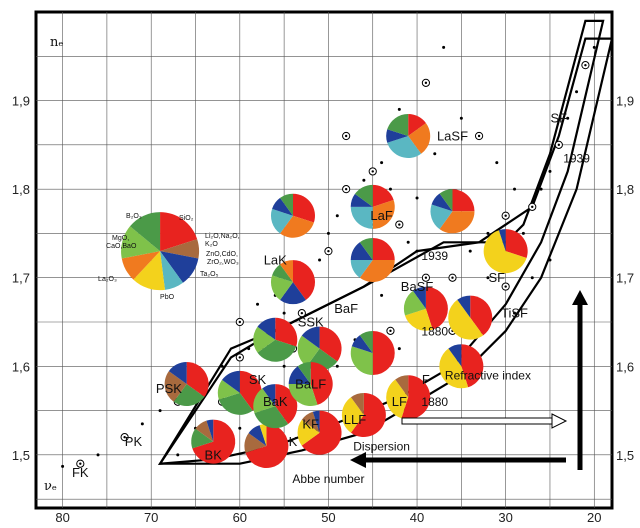 This screenshot has height=528, width=640. Describe the element at coordinates (559, 421) in the screenshot. I see `dispersion-arrowhead` at that location.